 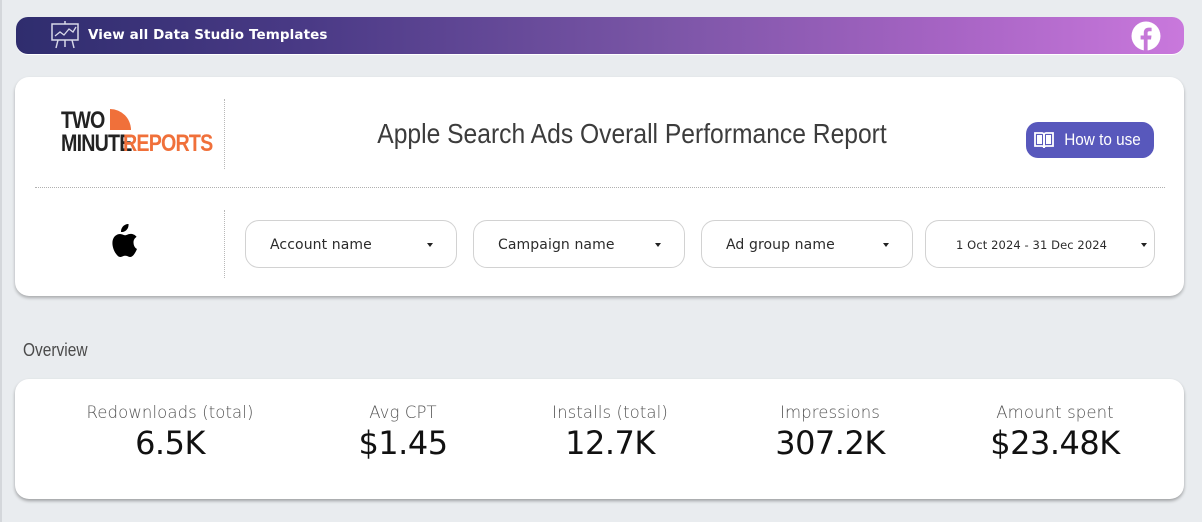 I want to click on page-edge, so click(x=1, y=261).